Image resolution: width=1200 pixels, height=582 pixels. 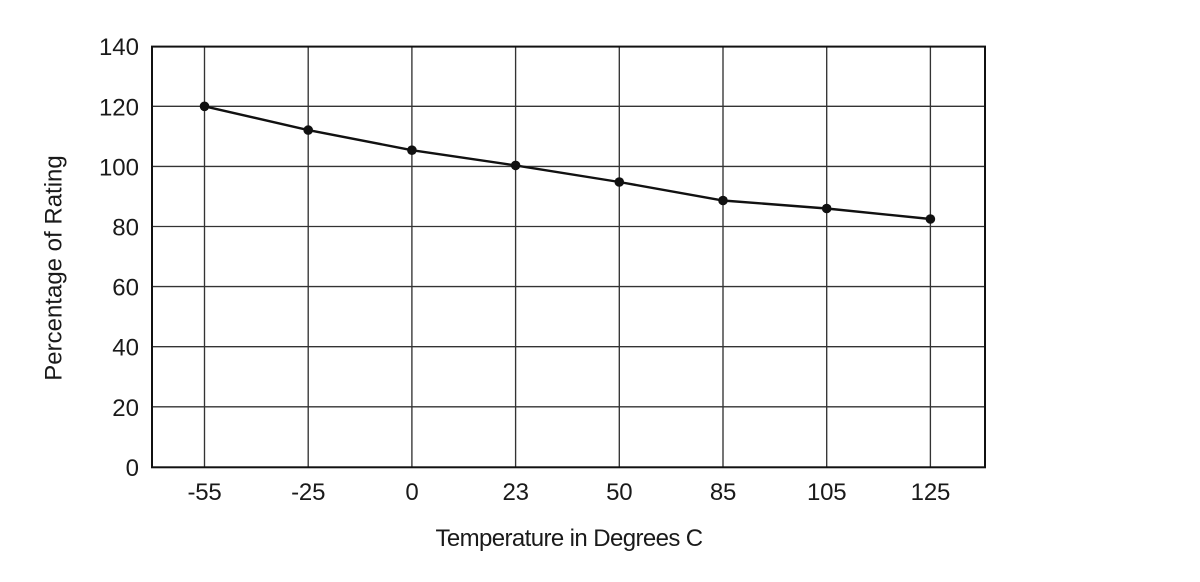 I want to click on svg-text: 60, so click(x=125, y=288).